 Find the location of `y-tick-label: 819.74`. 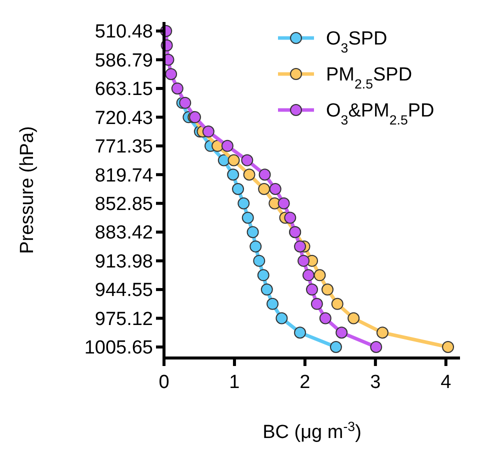

y-tick-label: 819.74 is located at coordinates (124, 175).